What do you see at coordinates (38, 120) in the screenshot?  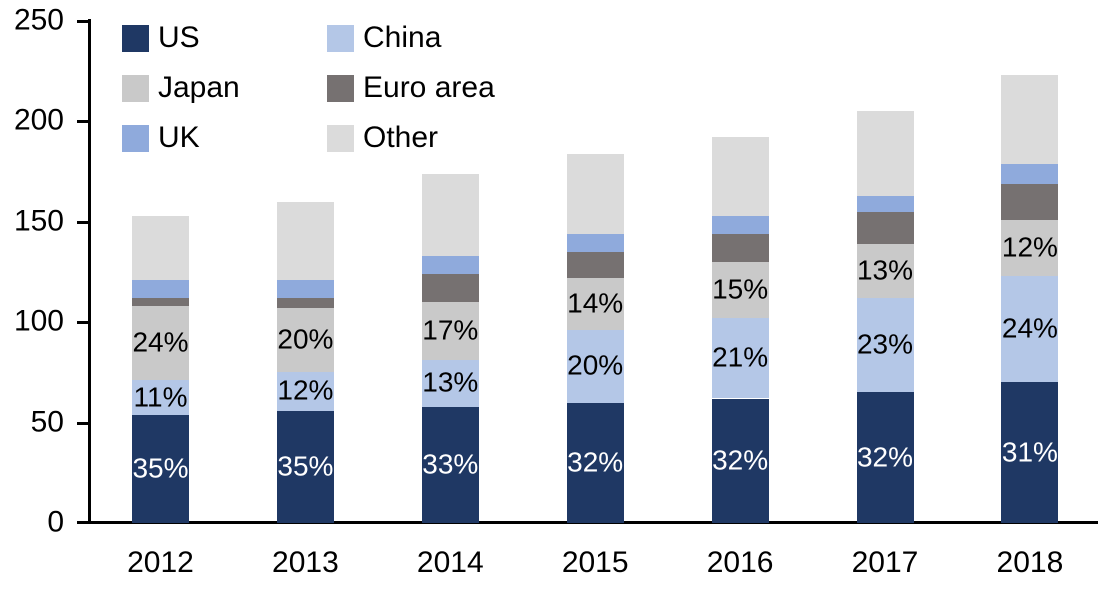 I see `y-axis-tick-label: 200` at bounding box center [38, 120].